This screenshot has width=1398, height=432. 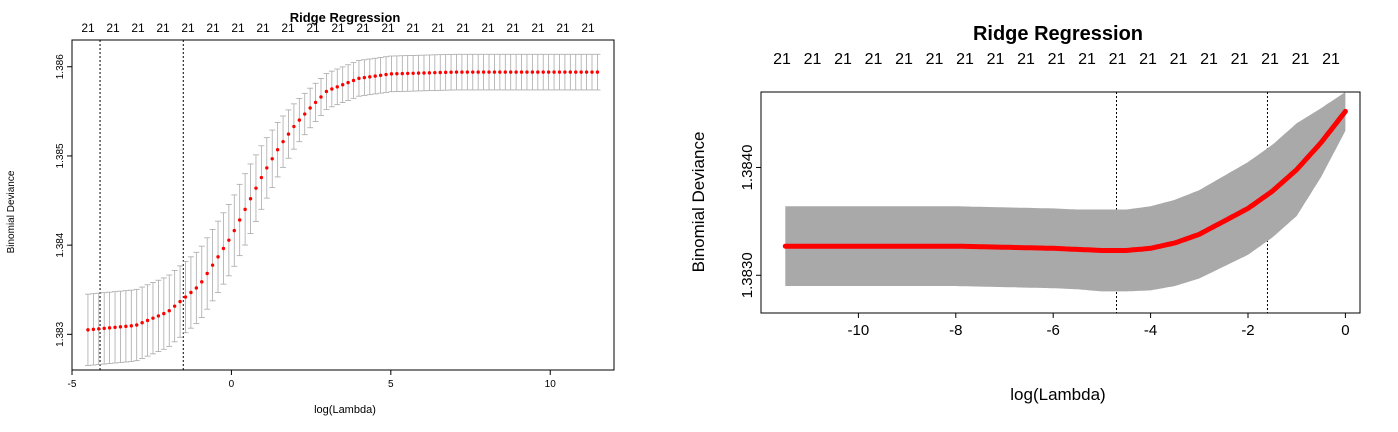 I want to click on x-axis-label: log(Lambda), so click(x=345, y=410).